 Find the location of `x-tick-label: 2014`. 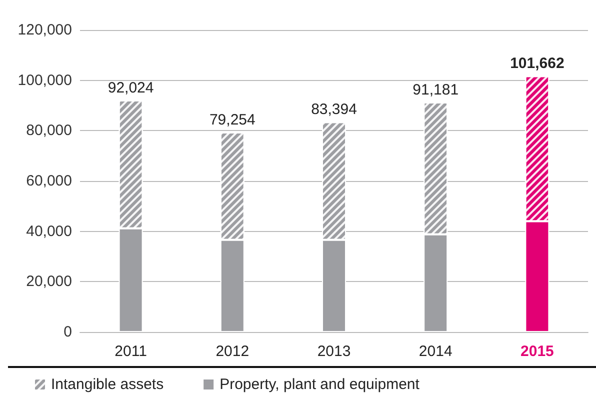

x-tick-label: 2014 is located at coordinates (435, 351).